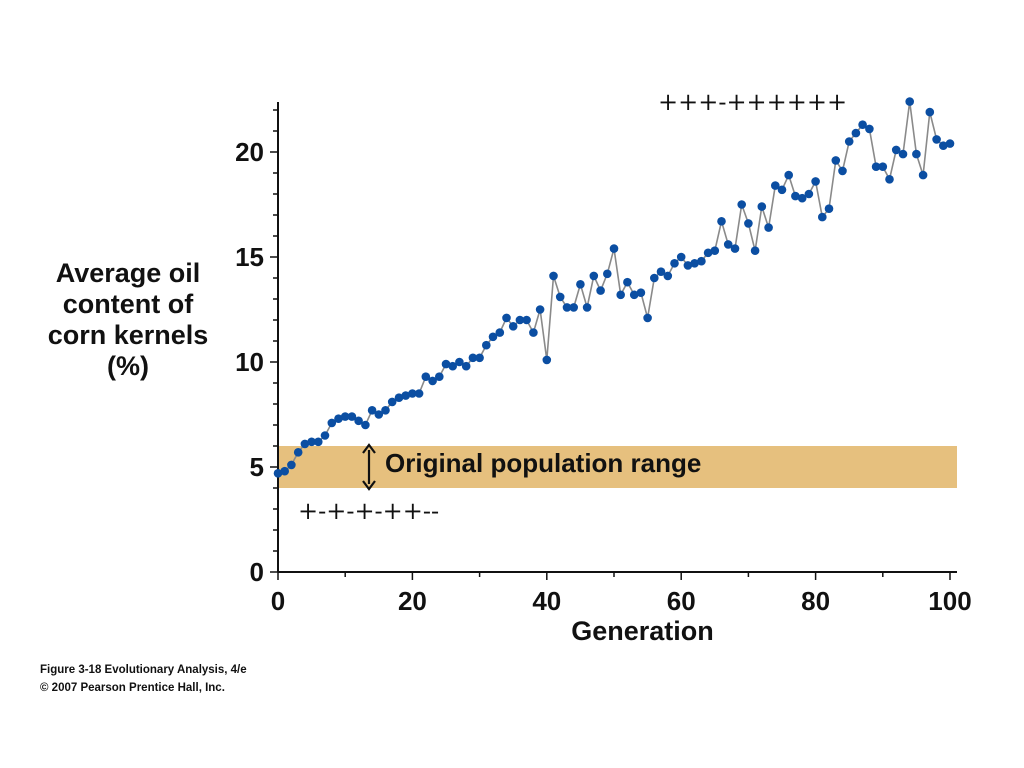 The image size is (1024, 768). I want to click on bottom-marks-annotation: +-+-+-++--, so click(369, 511).